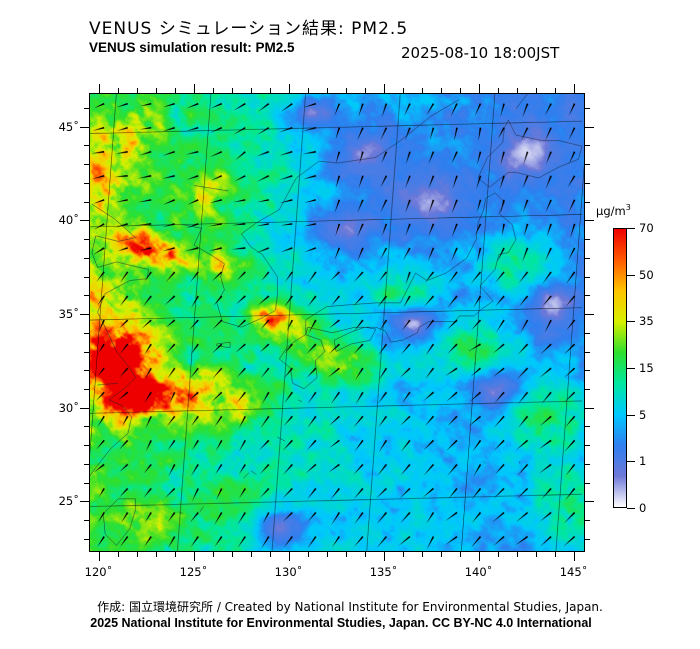 Image resolution: width=700 pixels, height=649 pixels. I want to click on colorbar-gradient, so click(620, 368).